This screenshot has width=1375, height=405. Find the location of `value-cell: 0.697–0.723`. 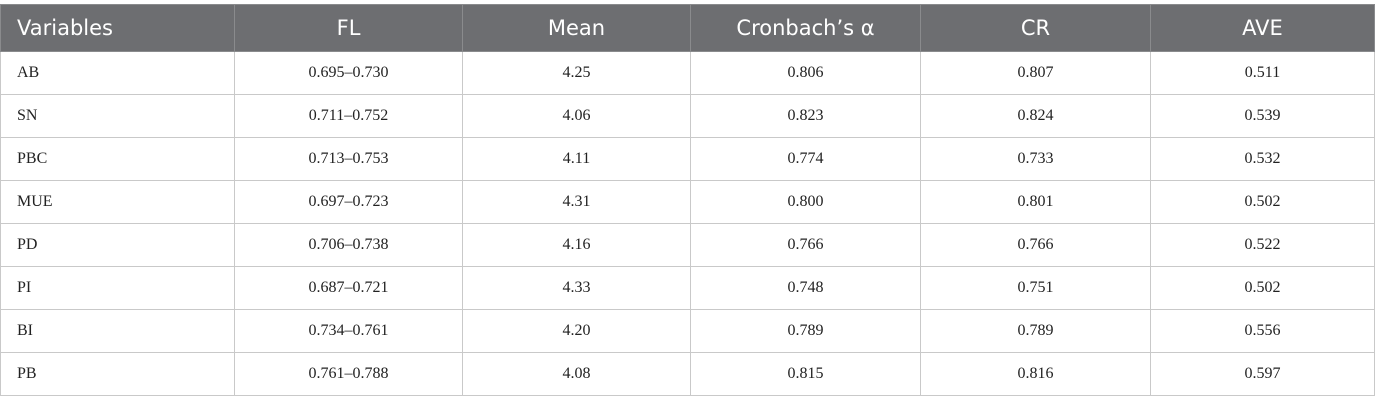

value-cell: 0.697–0.723 is located at coordinates (348, 202).